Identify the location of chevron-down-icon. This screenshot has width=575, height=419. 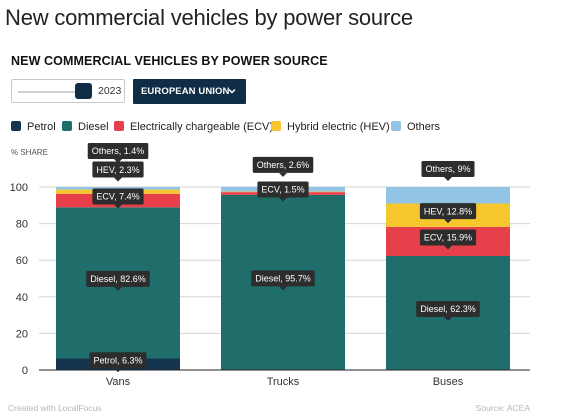
(232, 91).